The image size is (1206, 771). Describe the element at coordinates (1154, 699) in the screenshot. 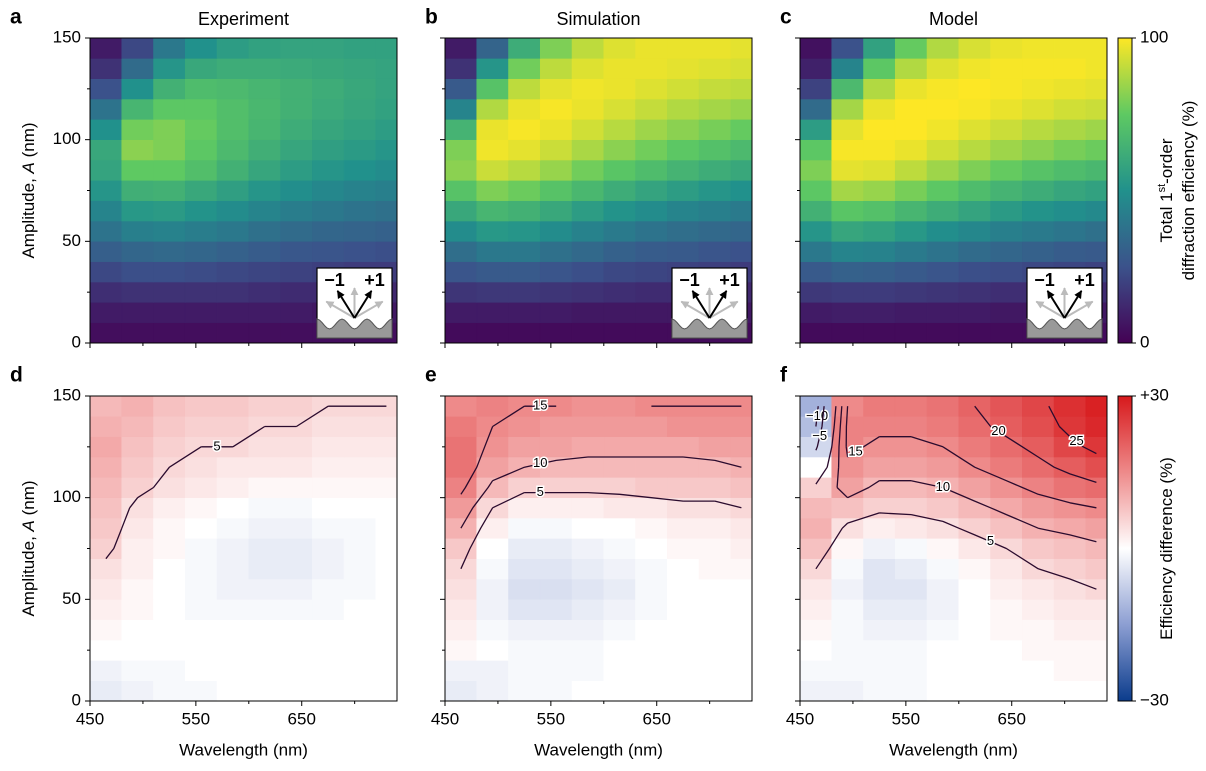

I see `colorbar-tick-label: −30` at that location.